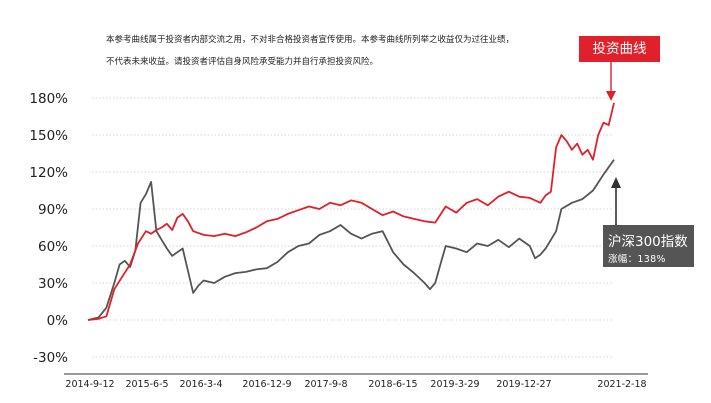 This screenshot has width=711, height=403. What do you see at coordinates (48, 99) in the screenshot?
I see `y-tick-label: 180%` at bounding box center [48, 99].